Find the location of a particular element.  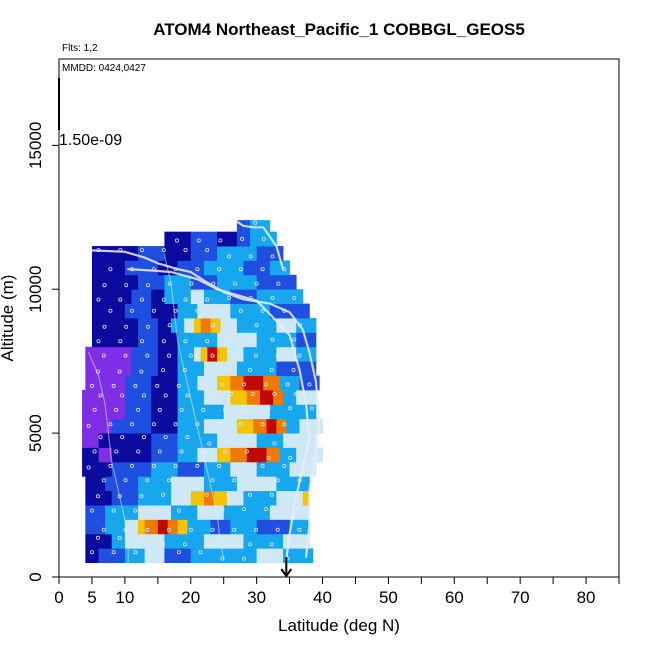

y-axis-label: Altitude (m) is located at coordinates (8, 318).